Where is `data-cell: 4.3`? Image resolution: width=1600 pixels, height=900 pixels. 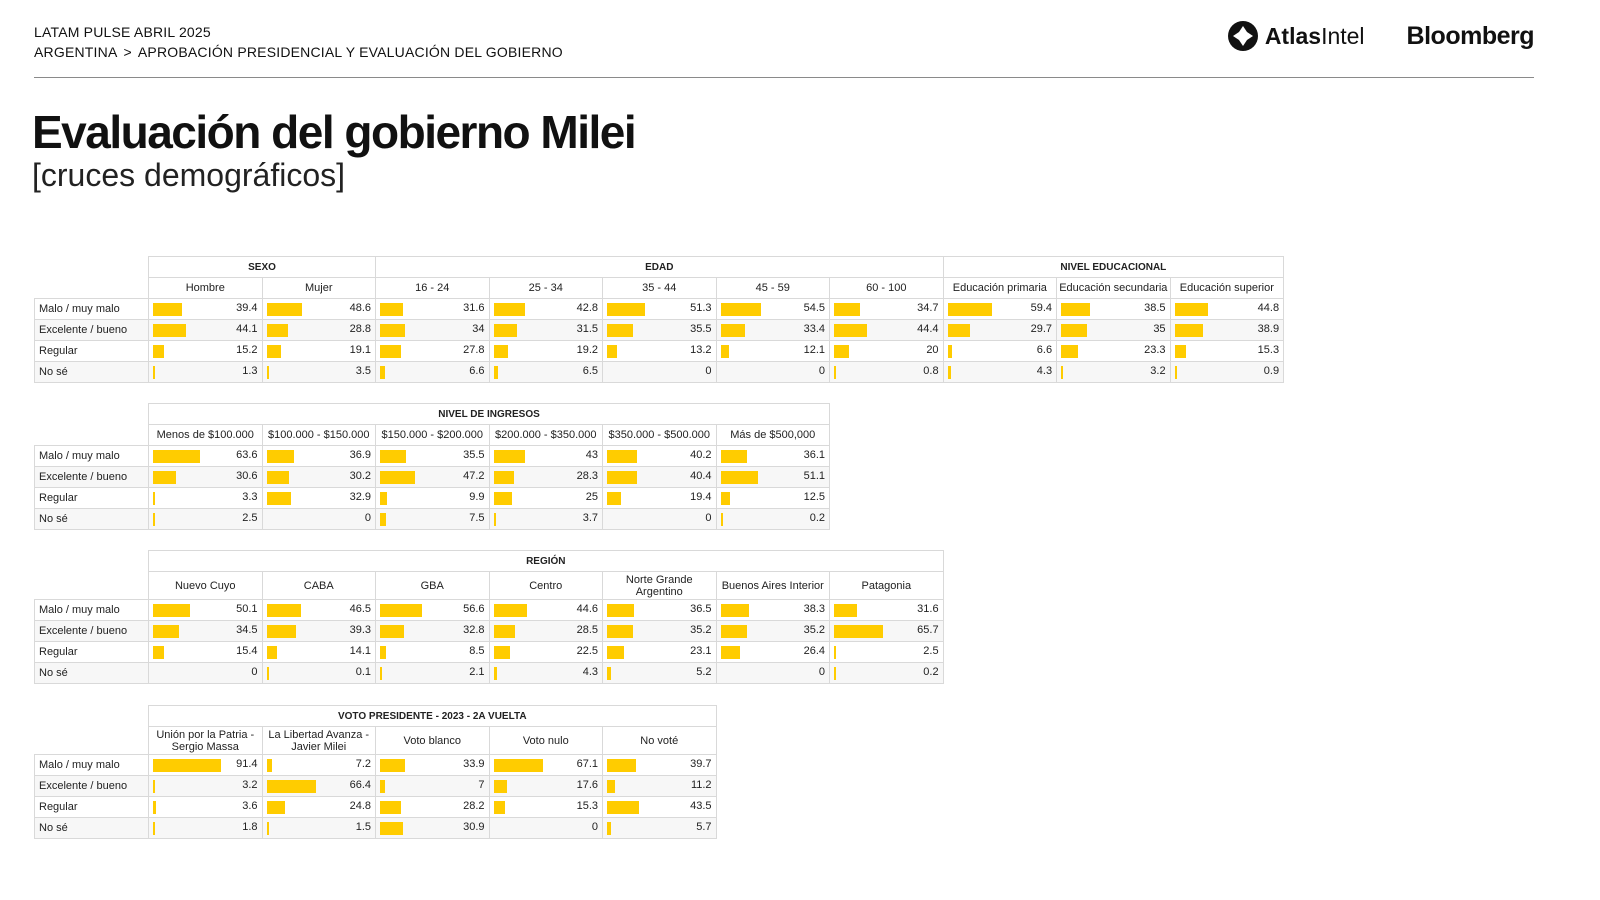
data-cell: 4.3 is located at coordinates (545, 673).